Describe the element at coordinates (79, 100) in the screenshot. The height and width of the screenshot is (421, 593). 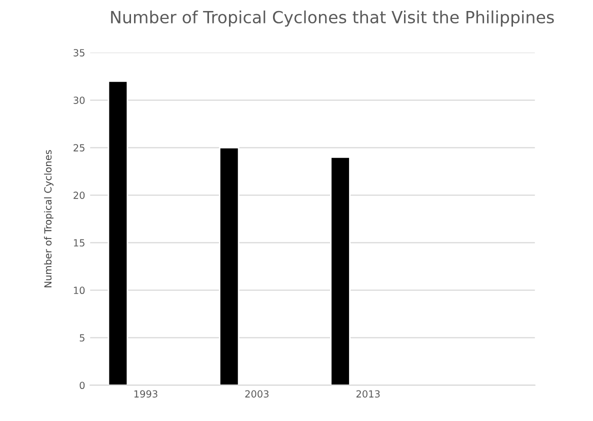
I see `y-tick-label: 30` at that location.